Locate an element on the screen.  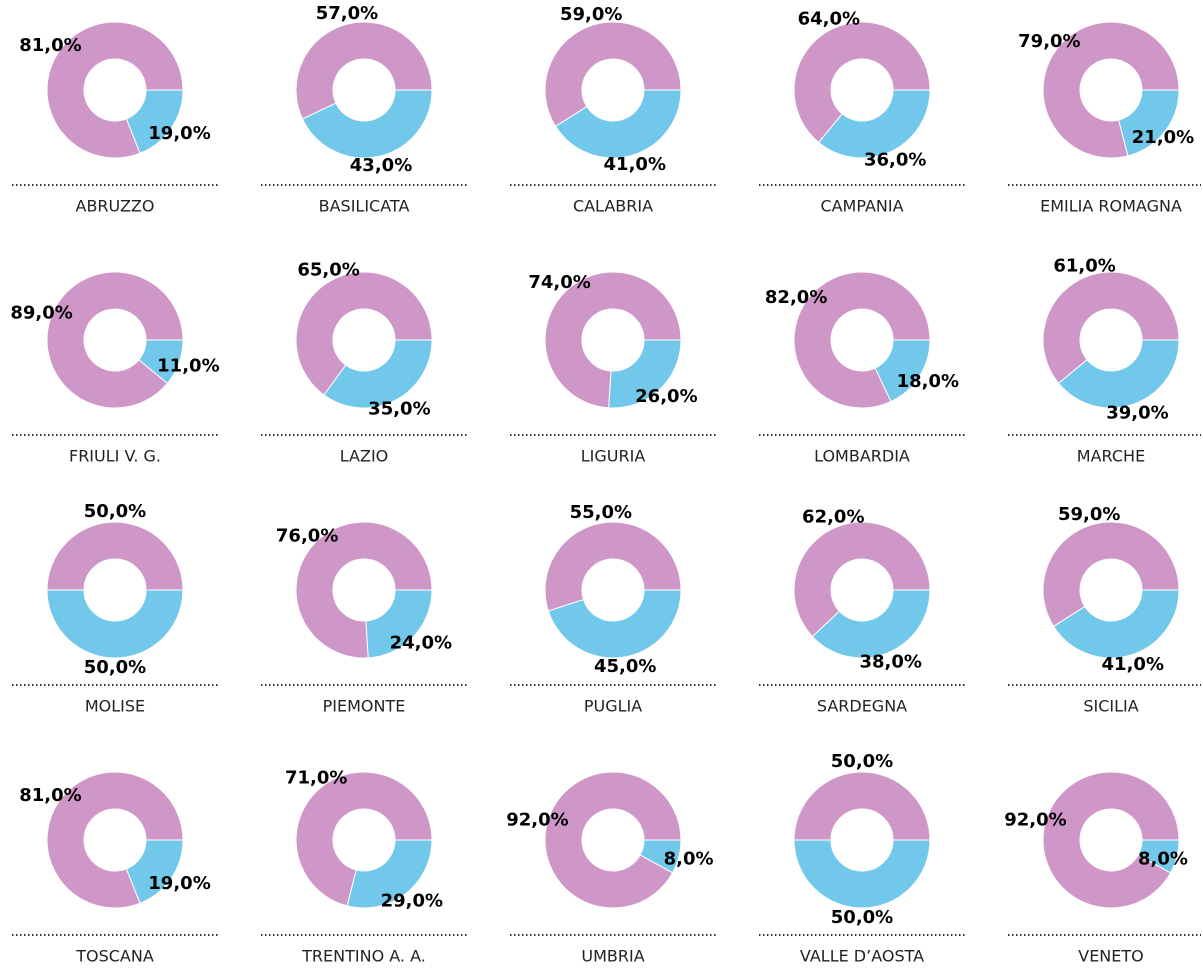
chart-title: LAZIO is located at coordinates (364, 456).